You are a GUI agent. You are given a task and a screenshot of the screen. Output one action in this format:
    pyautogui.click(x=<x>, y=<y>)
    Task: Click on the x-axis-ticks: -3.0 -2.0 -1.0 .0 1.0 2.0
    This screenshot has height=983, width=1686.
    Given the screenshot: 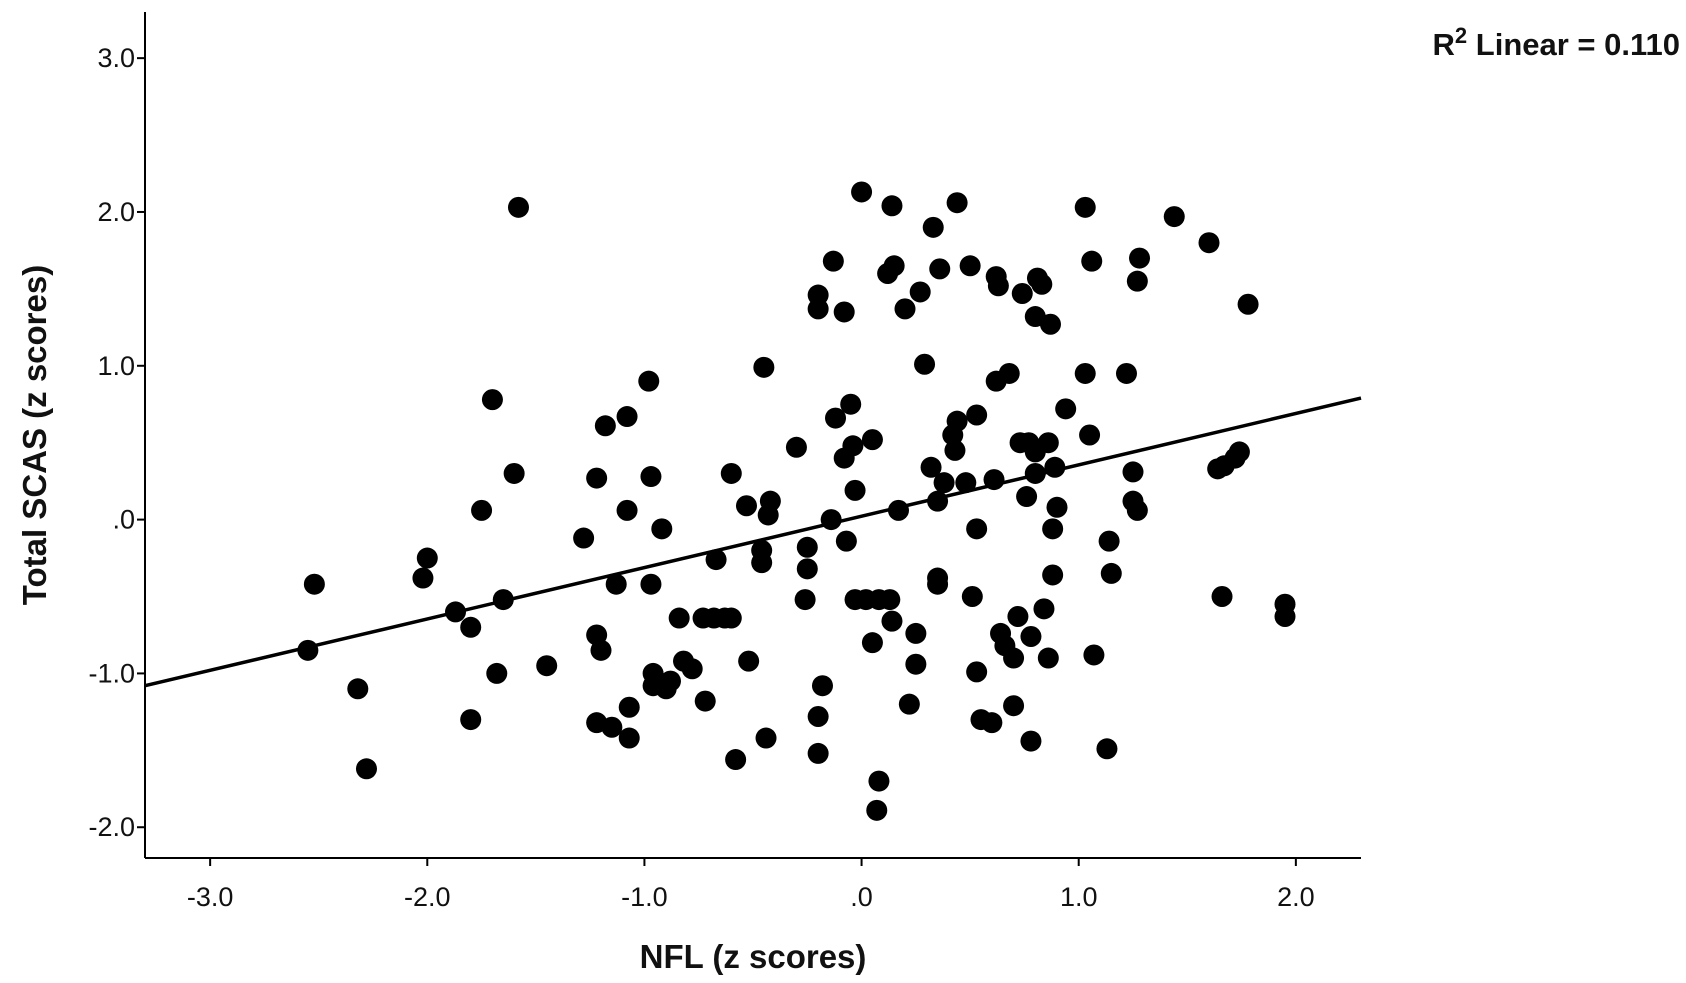 What is the action you would take?
    pyautogui.click(x=751, y=885)
    